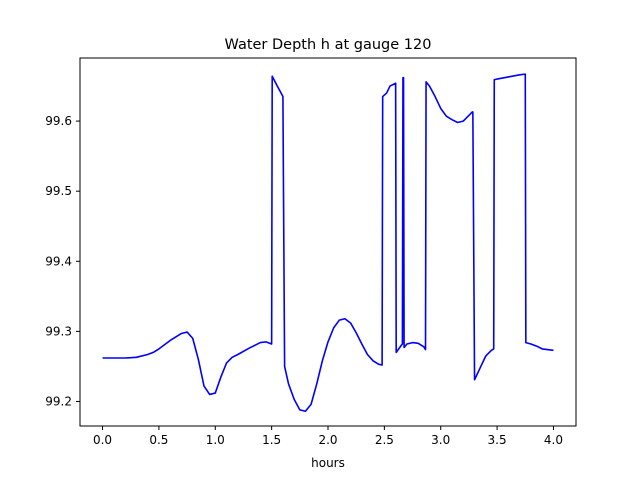  Describe the element at coordinates (102, 440) in the screenshot. I see `x-tick-label: 0.0` at that location.